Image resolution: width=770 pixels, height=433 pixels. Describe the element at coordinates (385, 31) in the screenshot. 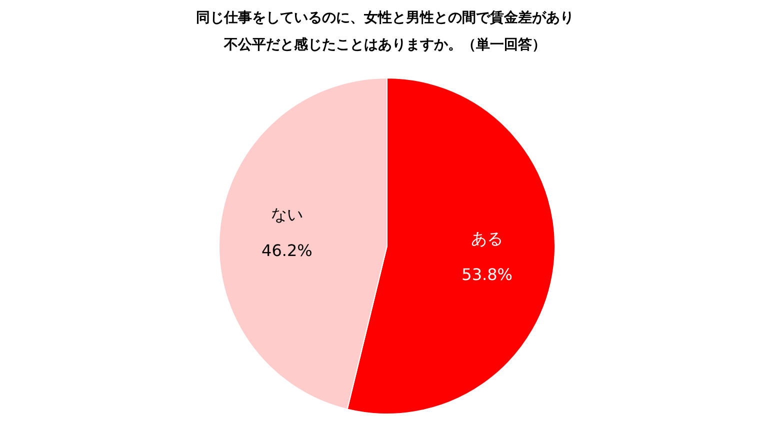

I see `chart-title: 同じ仕事をしているのに、女性と男性との間で賃金差があり不公平だと感じたことはありますか。（単一回答）` at that location.